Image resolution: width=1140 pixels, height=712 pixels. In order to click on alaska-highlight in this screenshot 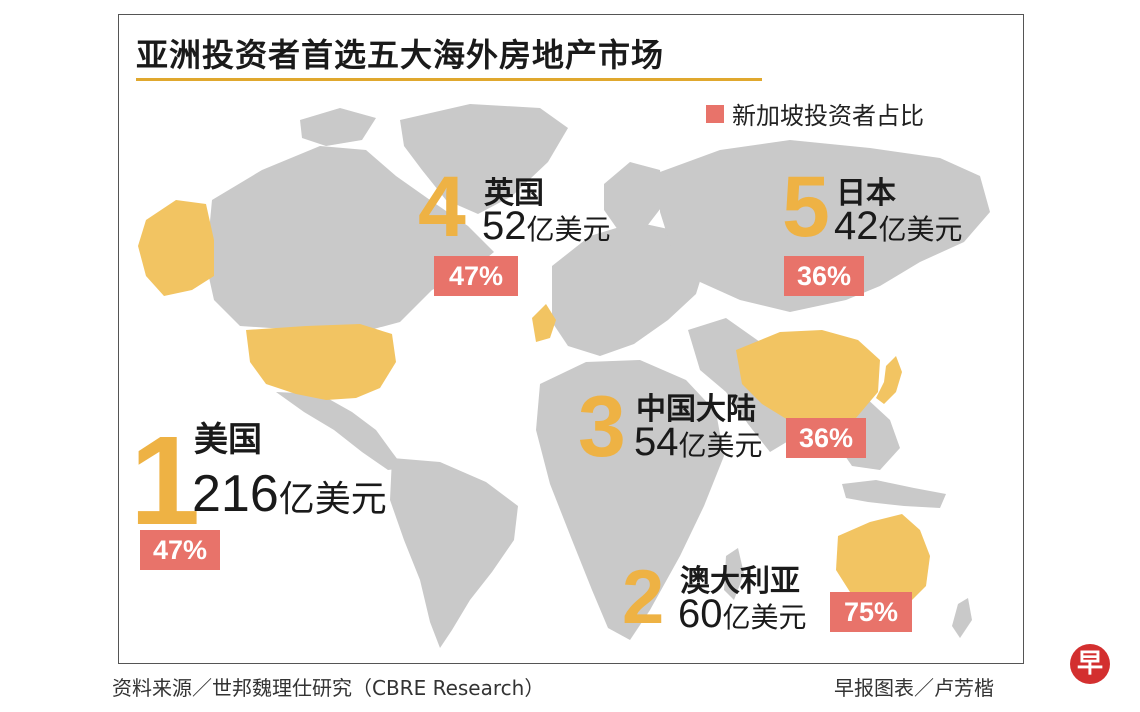, I will do `click(176, 248)`.